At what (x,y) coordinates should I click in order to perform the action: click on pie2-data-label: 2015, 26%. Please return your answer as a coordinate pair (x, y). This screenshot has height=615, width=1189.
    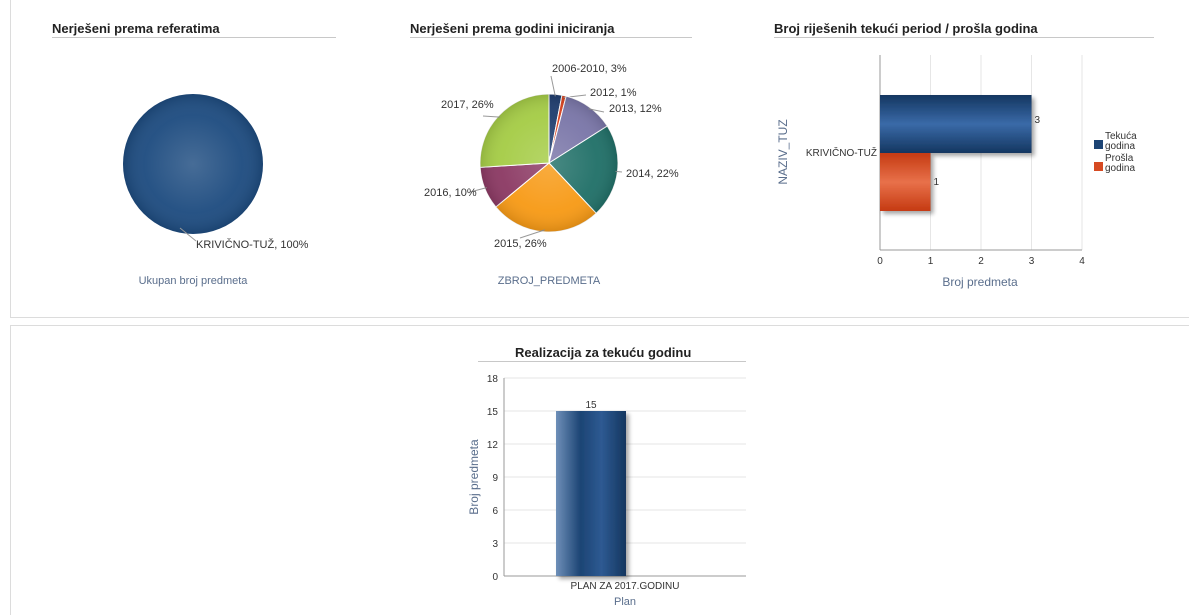
    Looking at the image, I should click on (520, 244).